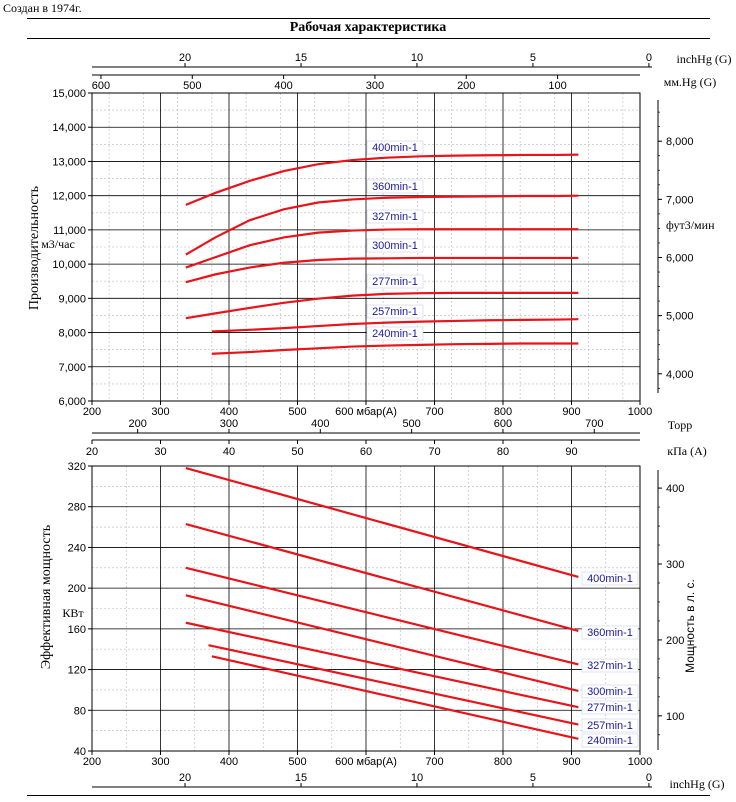 Image resolution: width=736 pixels, height=802 pixels. I want to click on lower-right-axis-tick-label: 200, so click(675, 641).